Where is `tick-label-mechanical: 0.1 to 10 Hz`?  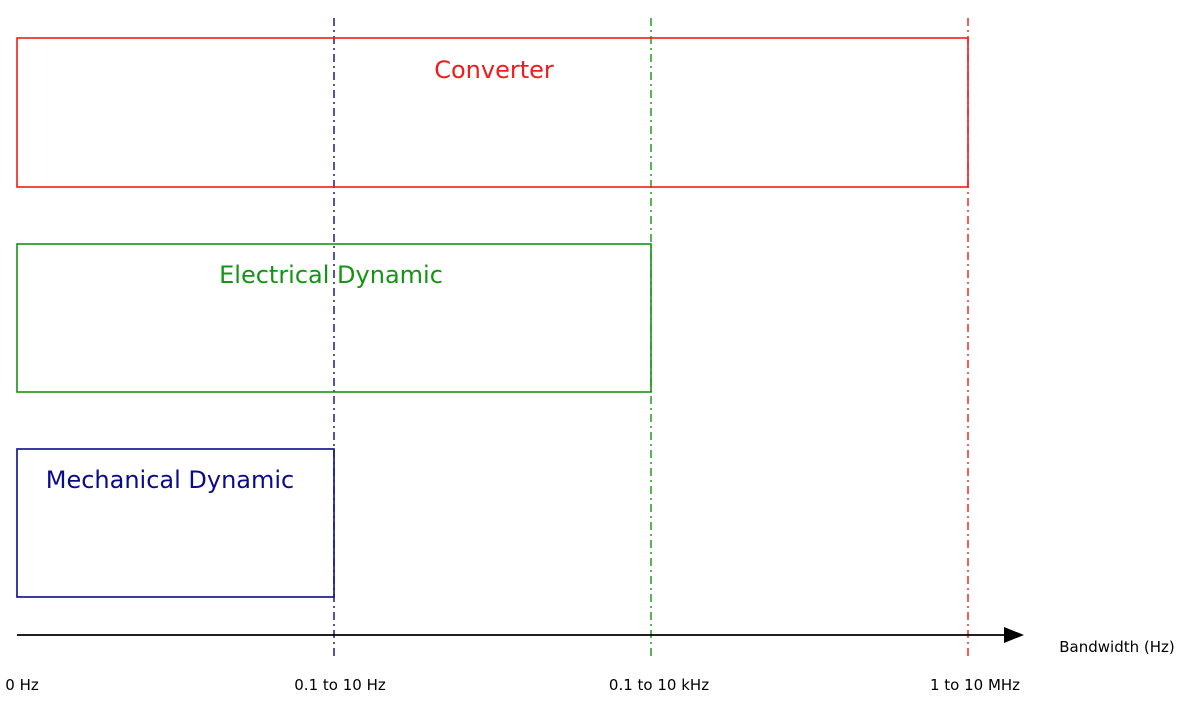 tick-label-mechanical: 0.1 to 10 Hz is located at coordinates (340, 685).